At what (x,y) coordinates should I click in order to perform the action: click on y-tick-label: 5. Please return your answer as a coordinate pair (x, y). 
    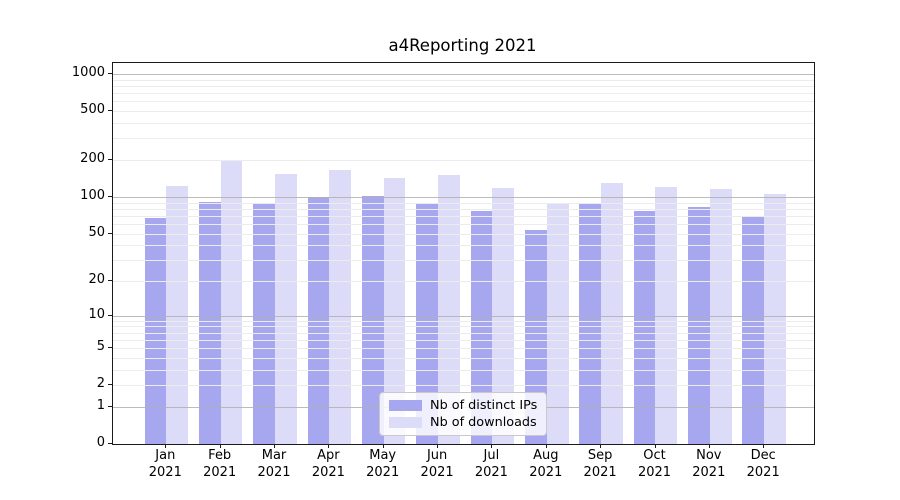
    Looking at the image, I should click on (100, 347).